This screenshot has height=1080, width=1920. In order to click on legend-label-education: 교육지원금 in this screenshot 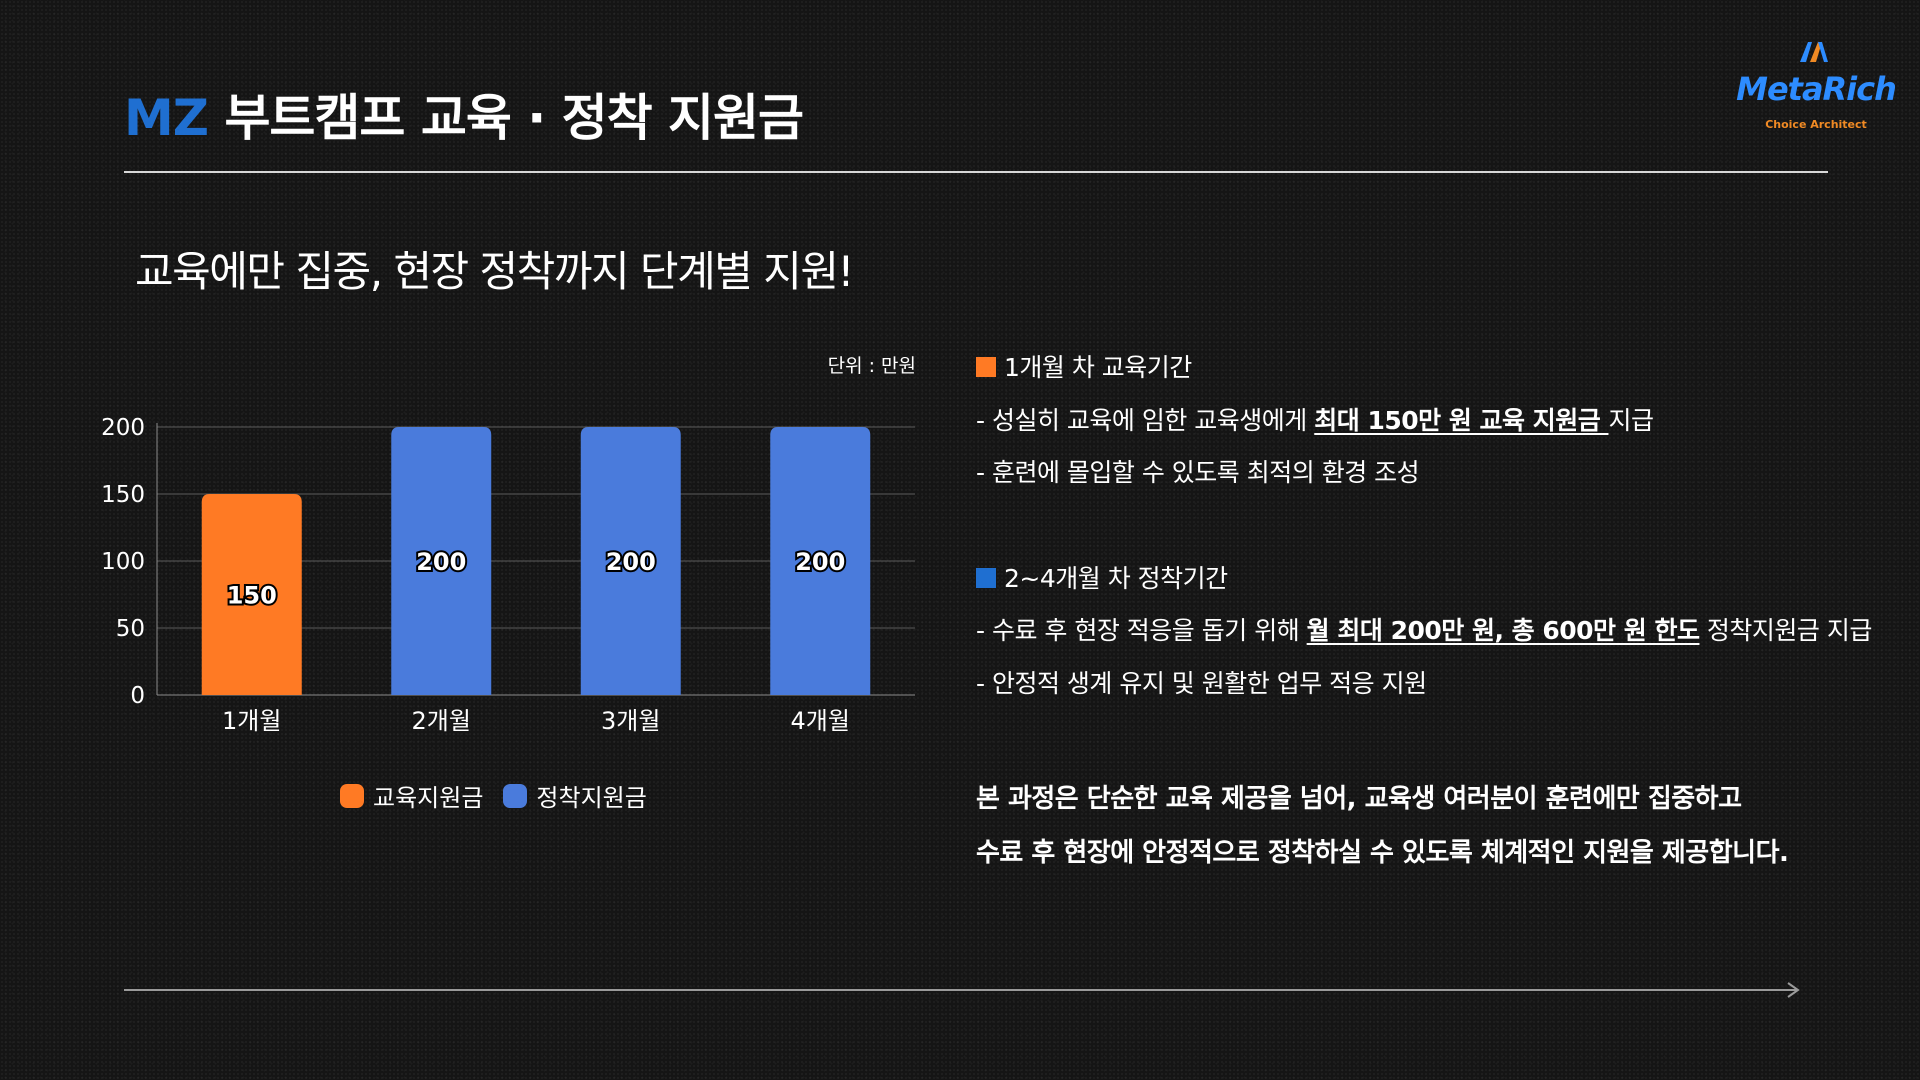, I will do `click(428, 798)`.